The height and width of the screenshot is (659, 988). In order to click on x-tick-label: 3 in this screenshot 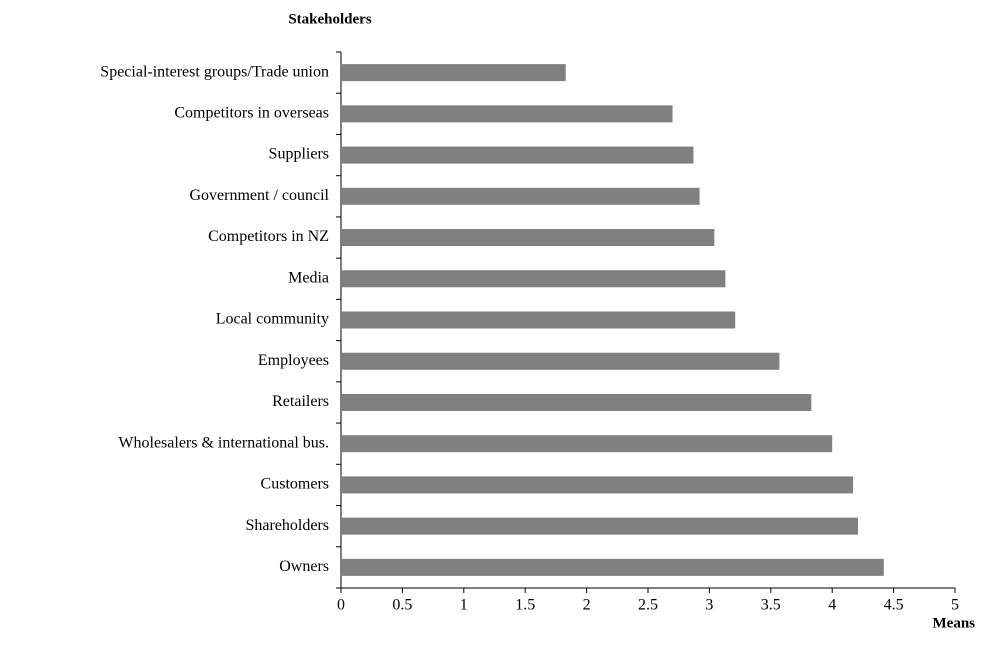, I will do `click(709, 605)`.